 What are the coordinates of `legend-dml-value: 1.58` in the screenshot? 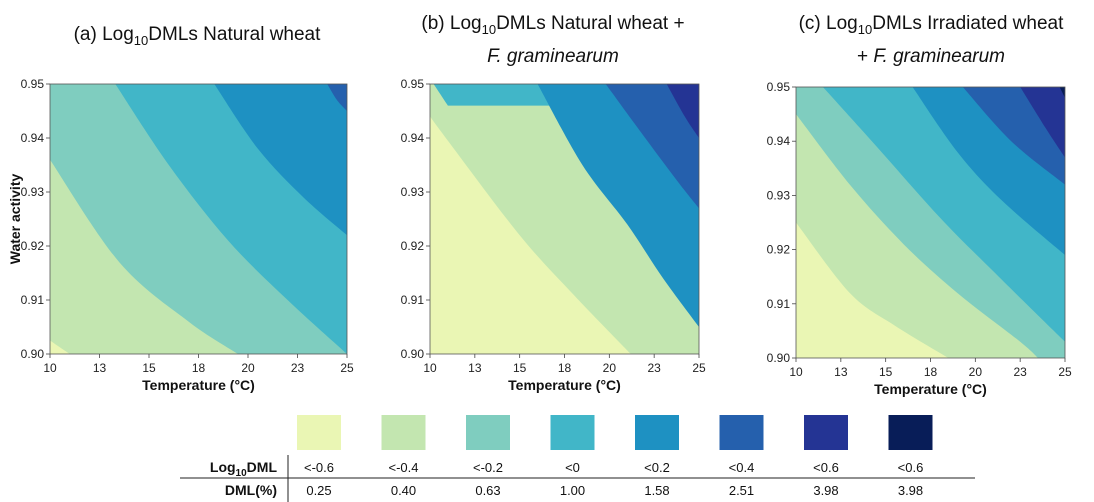 It's located at (656, 490).